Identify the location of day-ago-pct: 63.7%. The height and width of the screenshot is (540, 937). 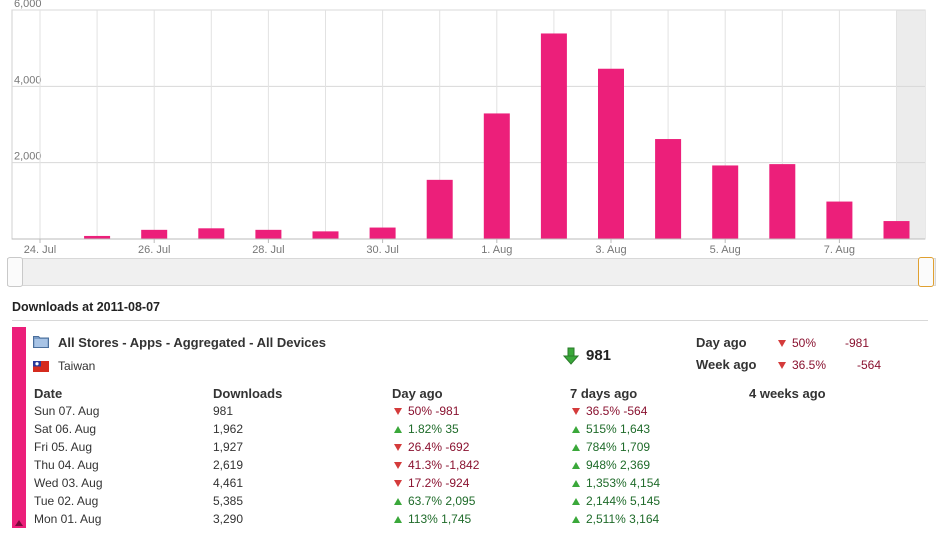
(425, 501).